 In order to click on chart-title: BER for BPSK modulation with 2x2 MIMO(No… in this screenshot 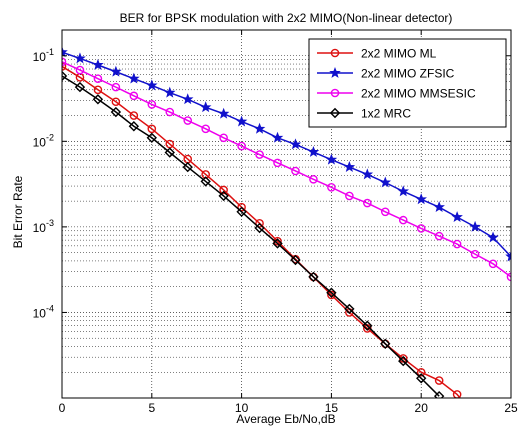, I will do `click(286, 18)`.